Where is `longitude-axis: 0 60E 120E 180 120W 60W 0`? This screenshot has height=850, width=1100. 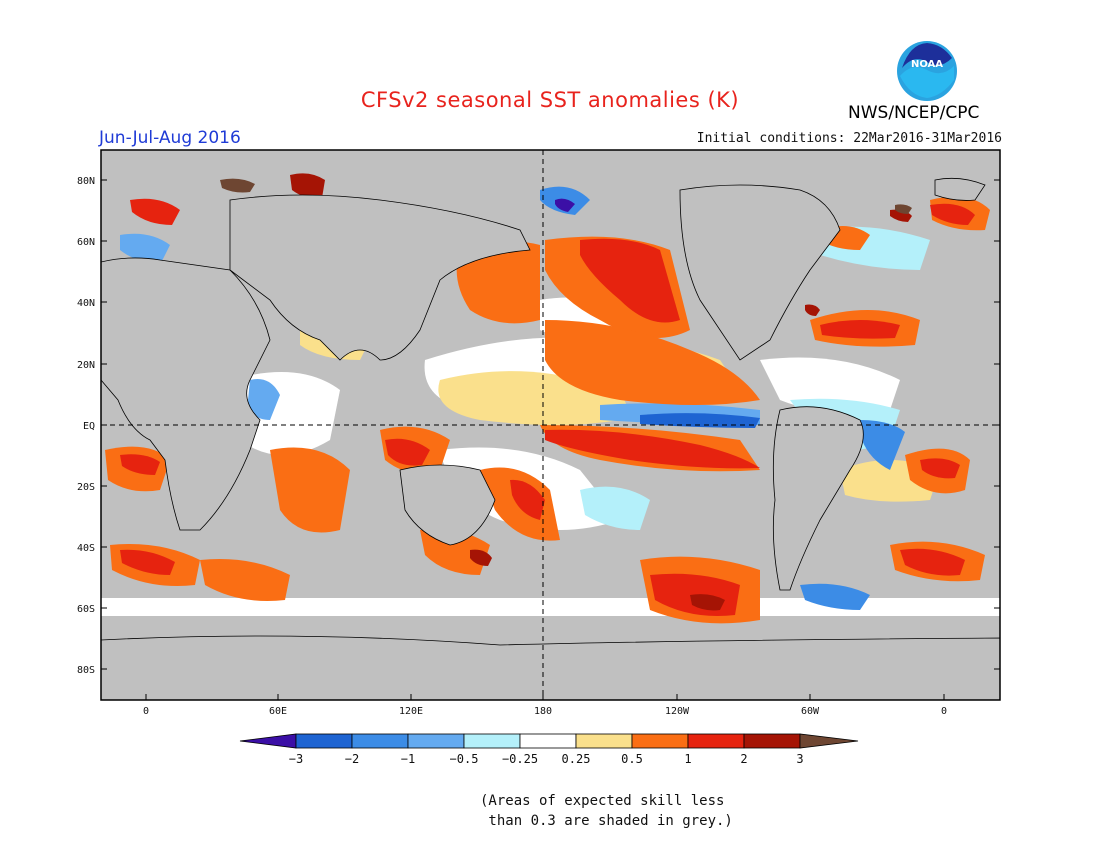 longitude-axis: 0 60E 120E 180 120W 60W 0 is located at coordinates (545, 705).